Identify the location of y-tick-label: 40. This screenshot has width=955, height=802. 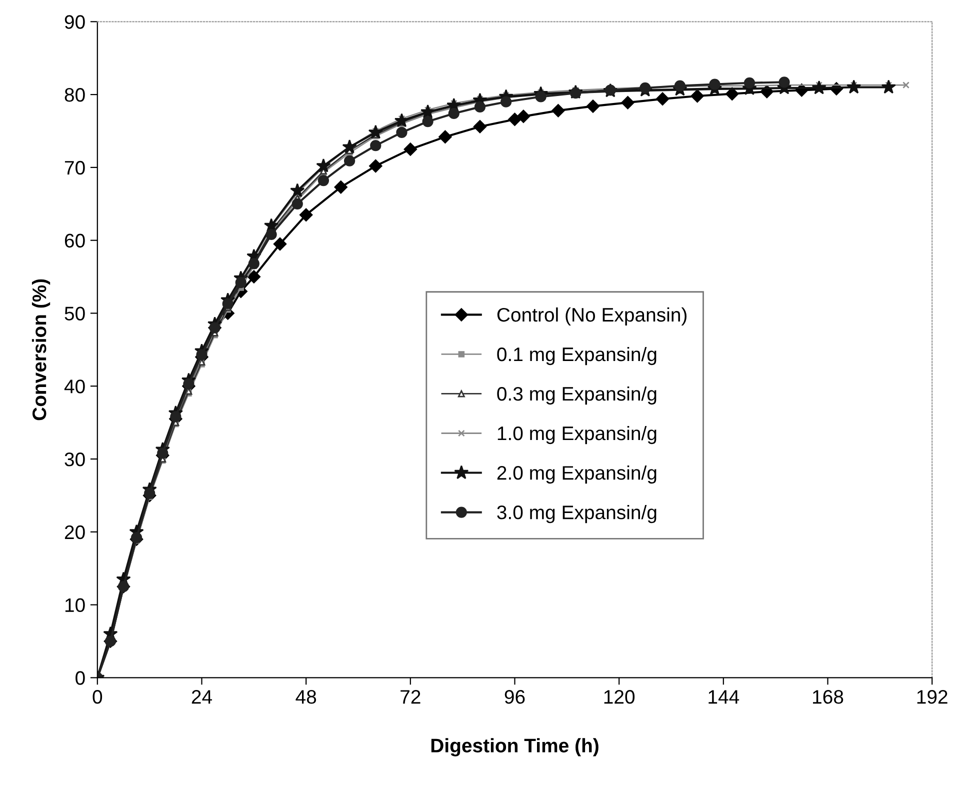
(74, 387).